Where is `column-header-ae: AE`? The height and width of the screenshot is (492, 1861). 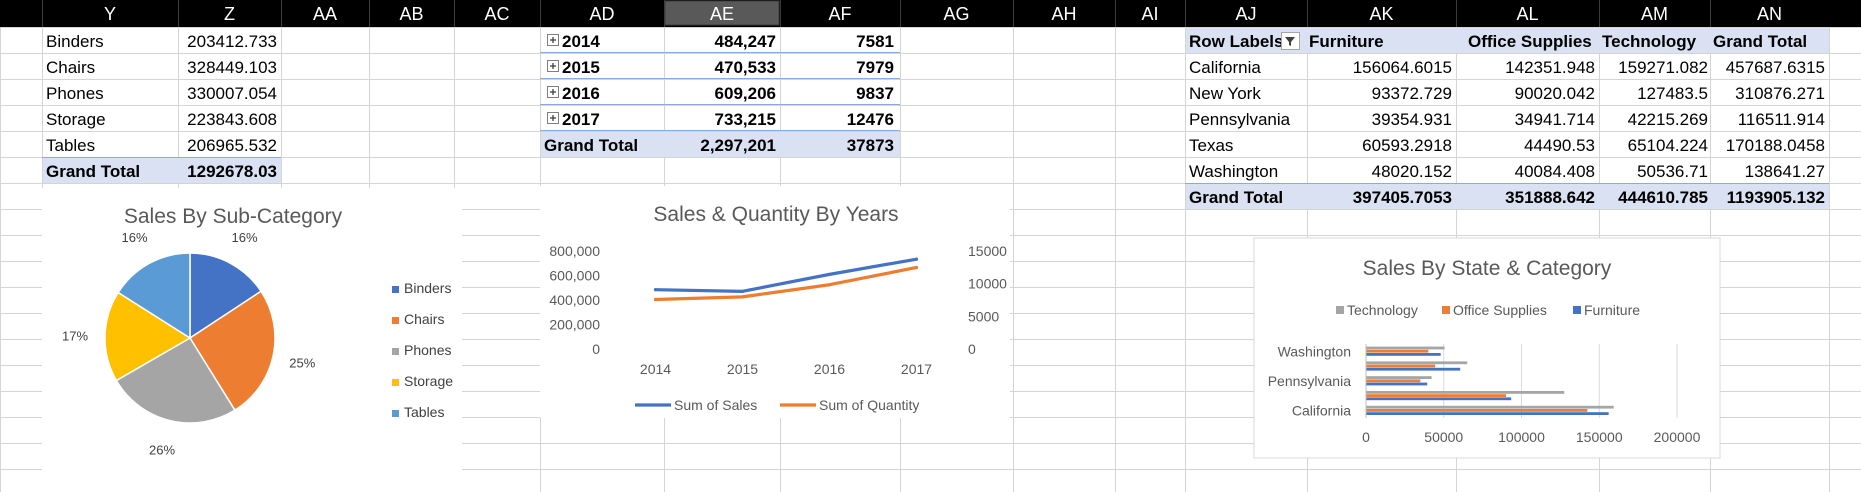 column-header-ae: AE is located at coordinates (722, 14).